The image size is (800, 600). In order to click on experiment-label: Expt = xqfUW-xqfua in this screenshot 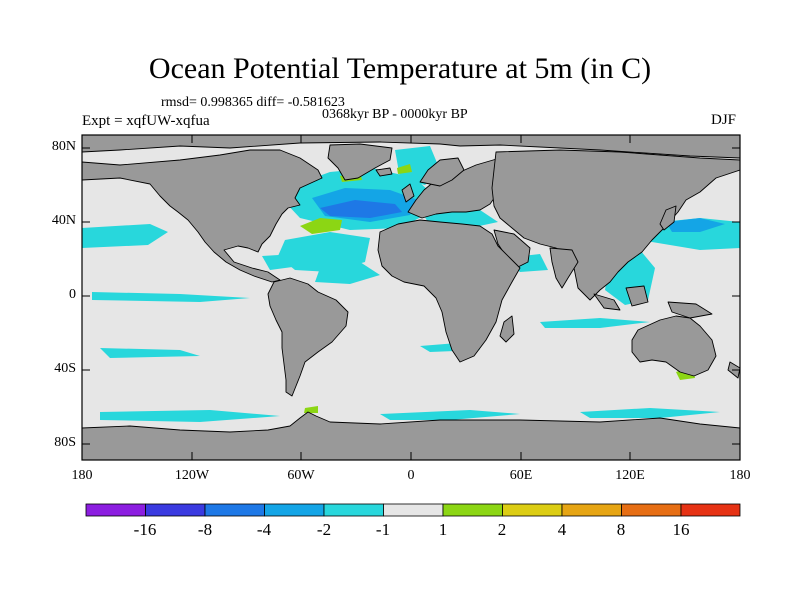, I will do `click(146, 121)`.